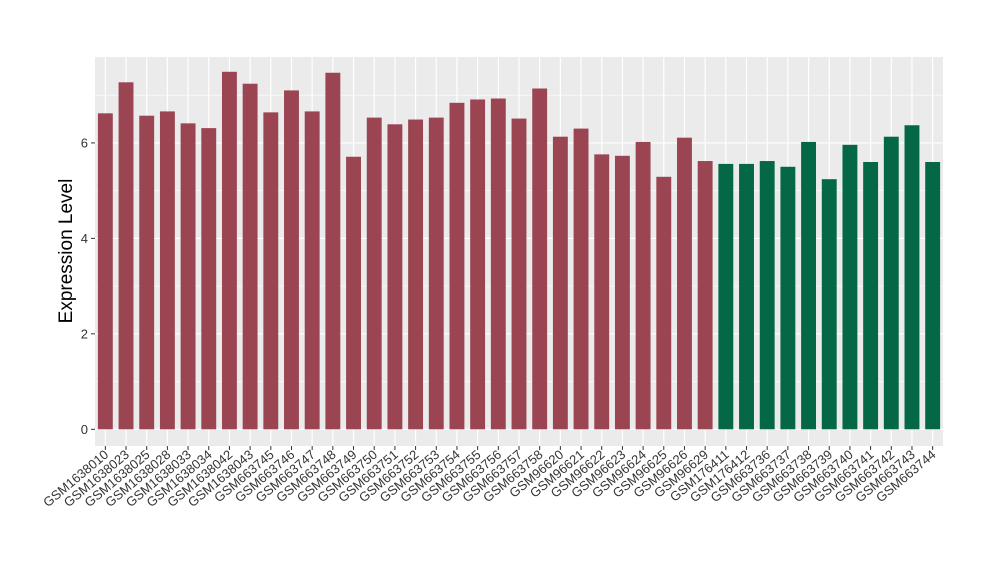 This screenshot has width=1000, height=580. Describe the element at coordinates (88, 286) in the screenshot. I see `y-axis: 0 2 4 6` at that location.